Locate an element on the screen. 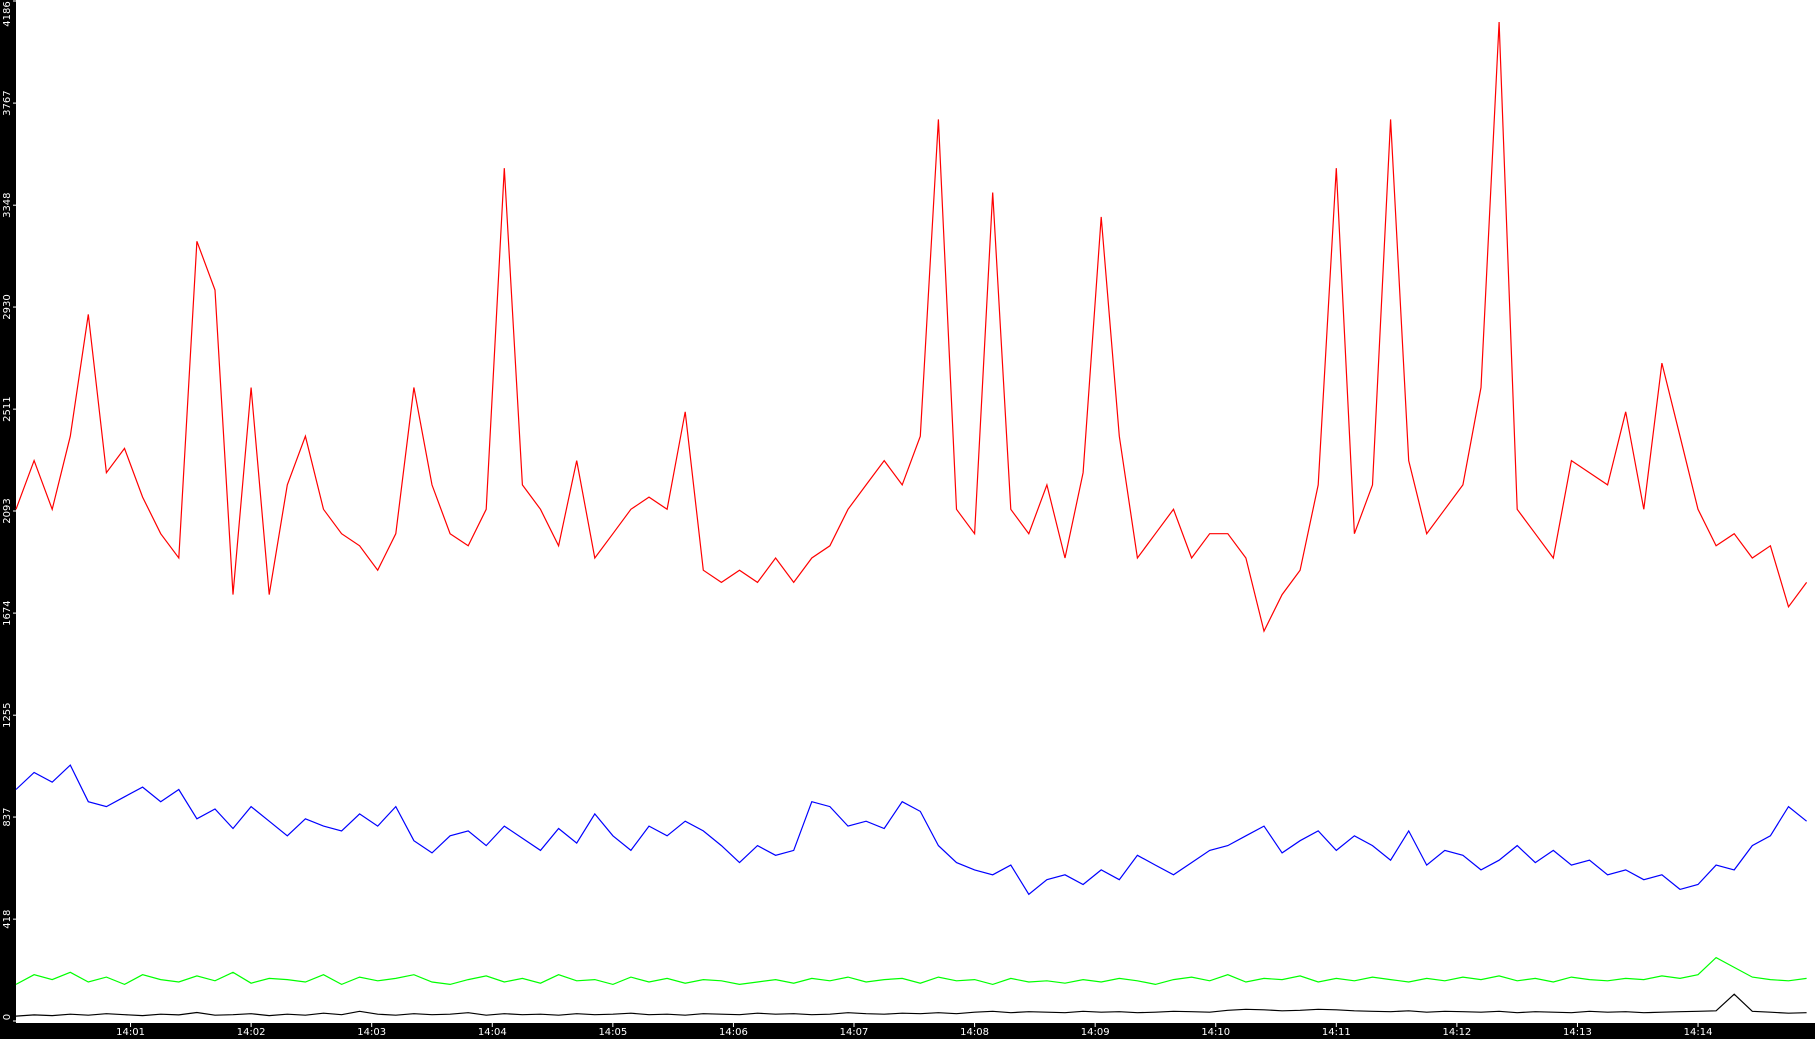 This screenshot has height=1039, width=1815. y-tick-label: 4186 is located at coordinates (7, 13).